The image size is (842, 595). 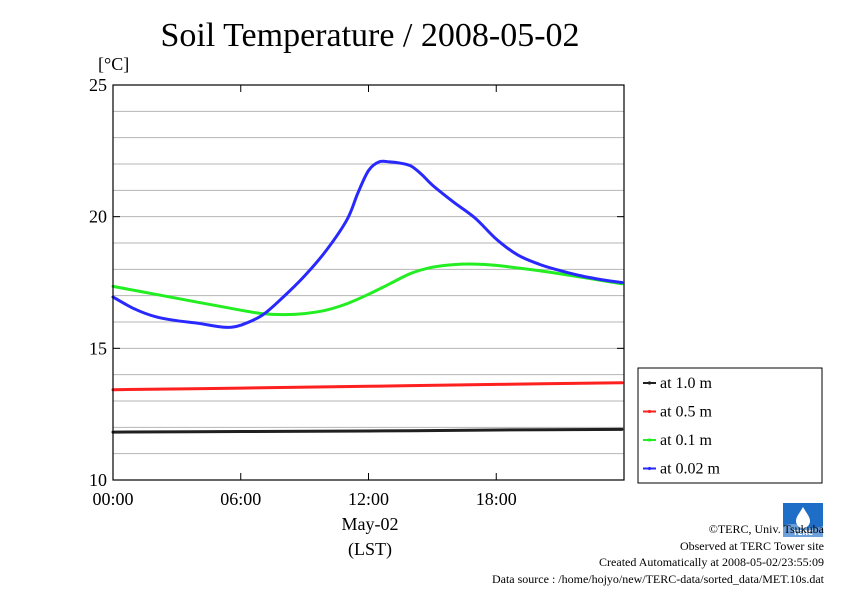 I want to click on x-tick-label: 00:00, so click(x=112, y=499).